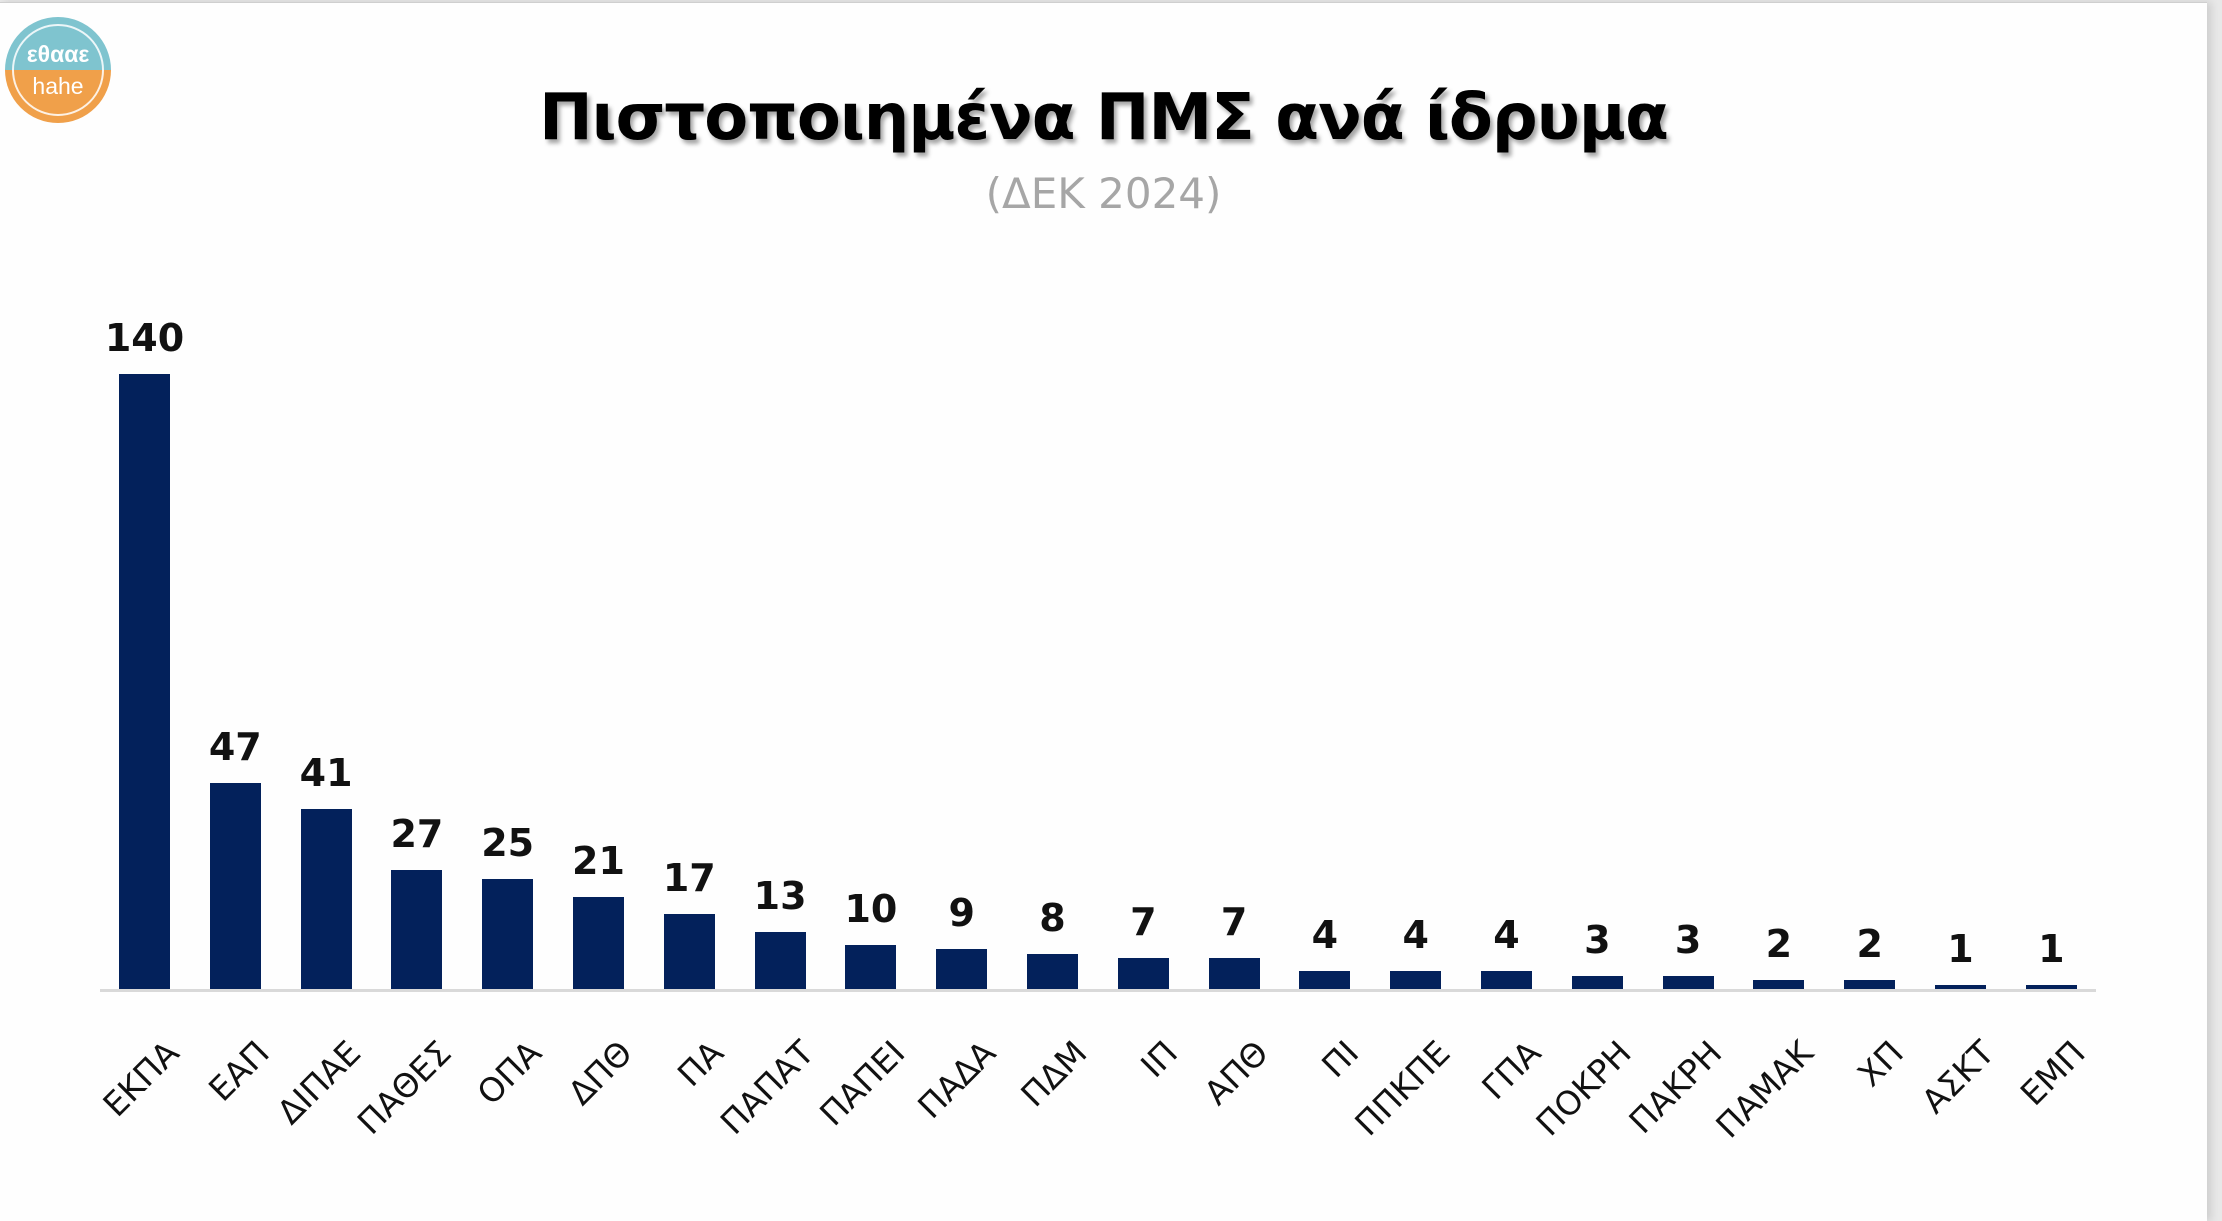  Describe the element at coordinates (58, 86) in the screenshot. I see `logo-text-latin: hahe` at that location.